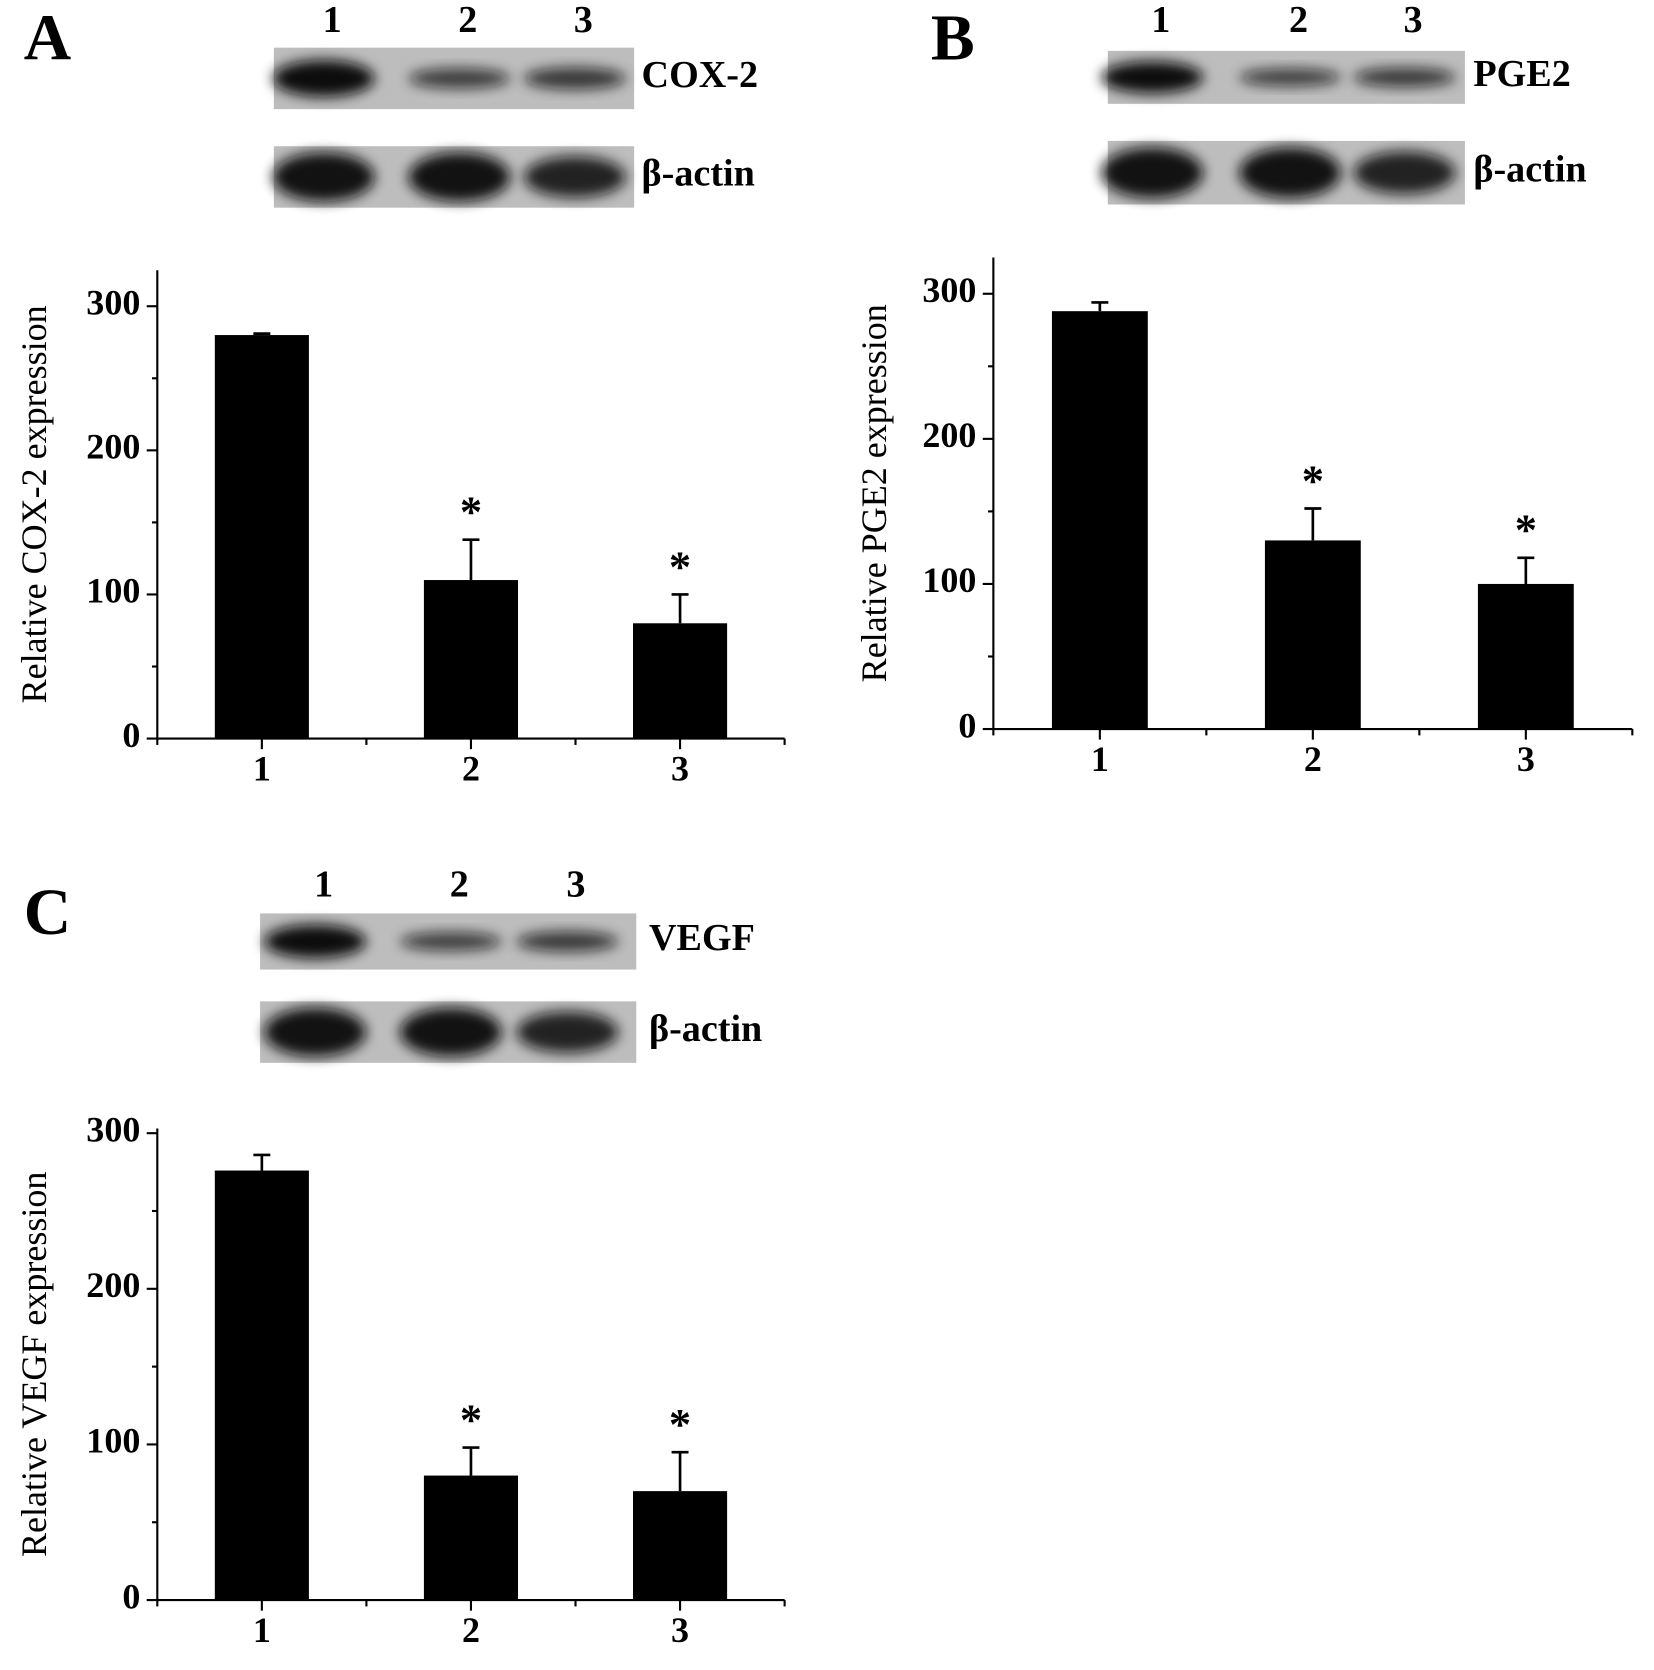 Image resolution: width=1654 pixels, height=1670 pixels. Describe the element at coordinates (47, 912) in the screenshot. I see `panel-letter: C` at that location.